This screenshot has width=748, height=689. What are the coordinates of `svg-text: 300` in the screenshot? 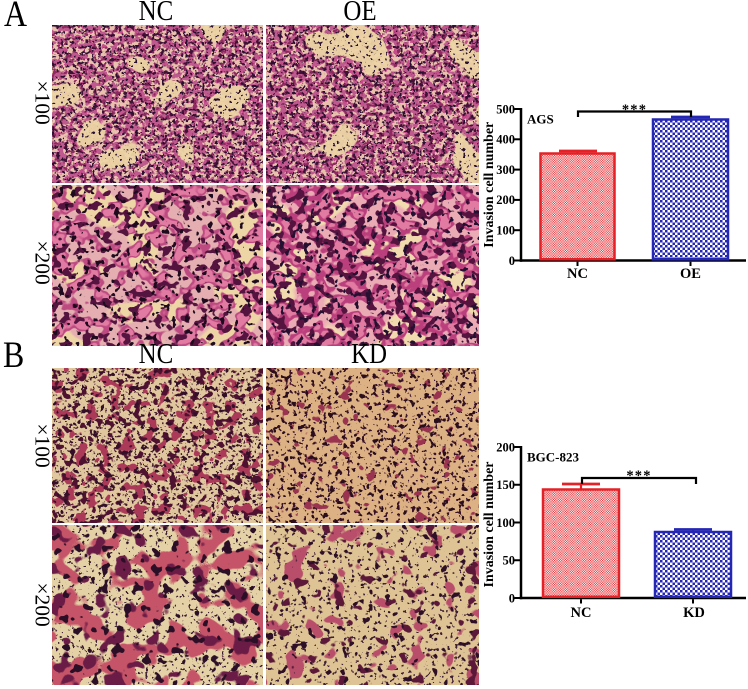 It's located at (505, 170).